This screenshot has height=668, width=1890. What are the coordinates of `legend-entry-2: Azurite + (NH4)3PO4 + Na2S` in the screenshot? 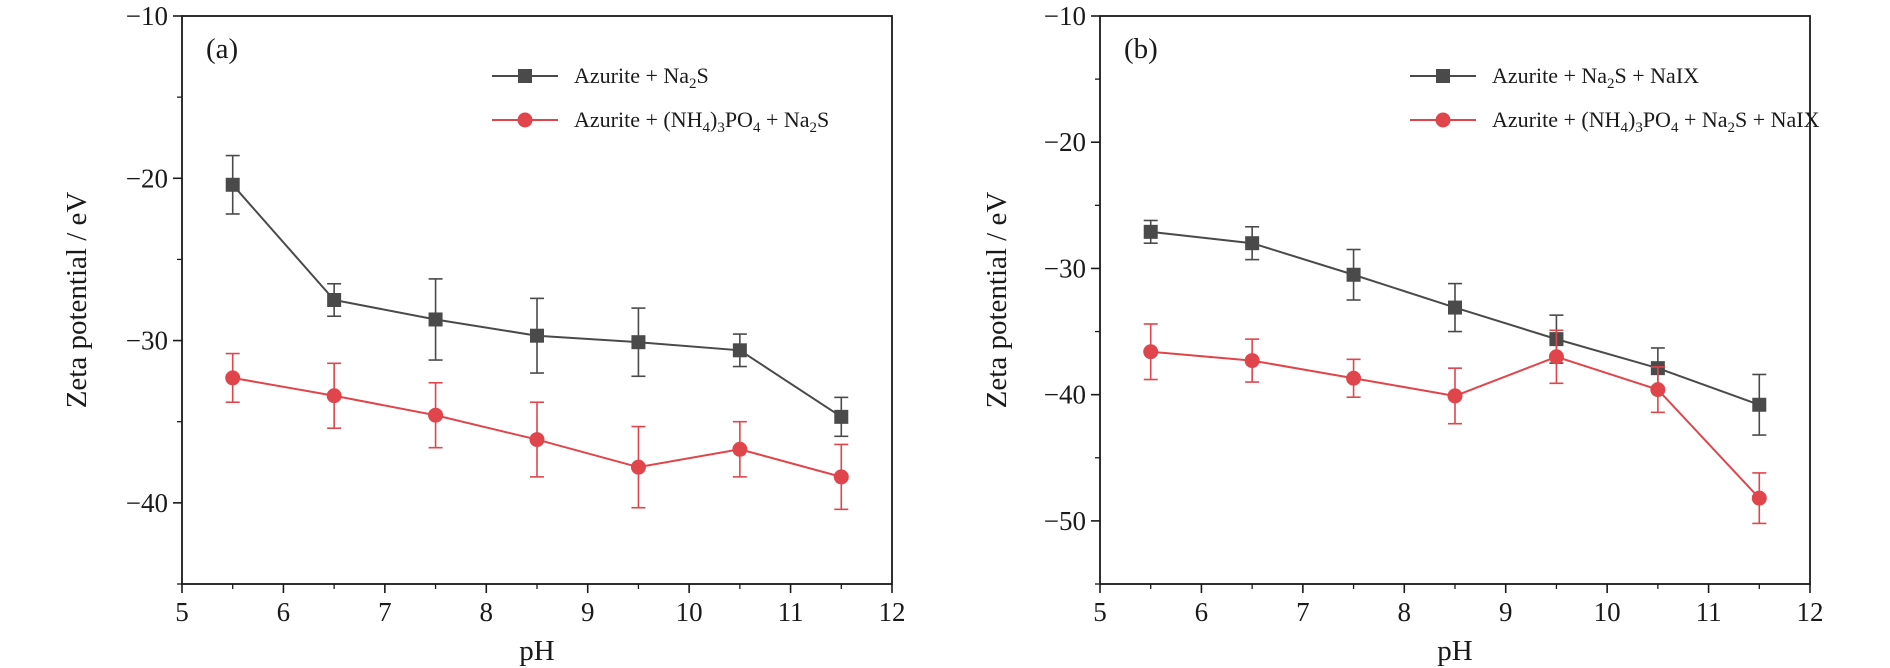 It's located at (660, 121).